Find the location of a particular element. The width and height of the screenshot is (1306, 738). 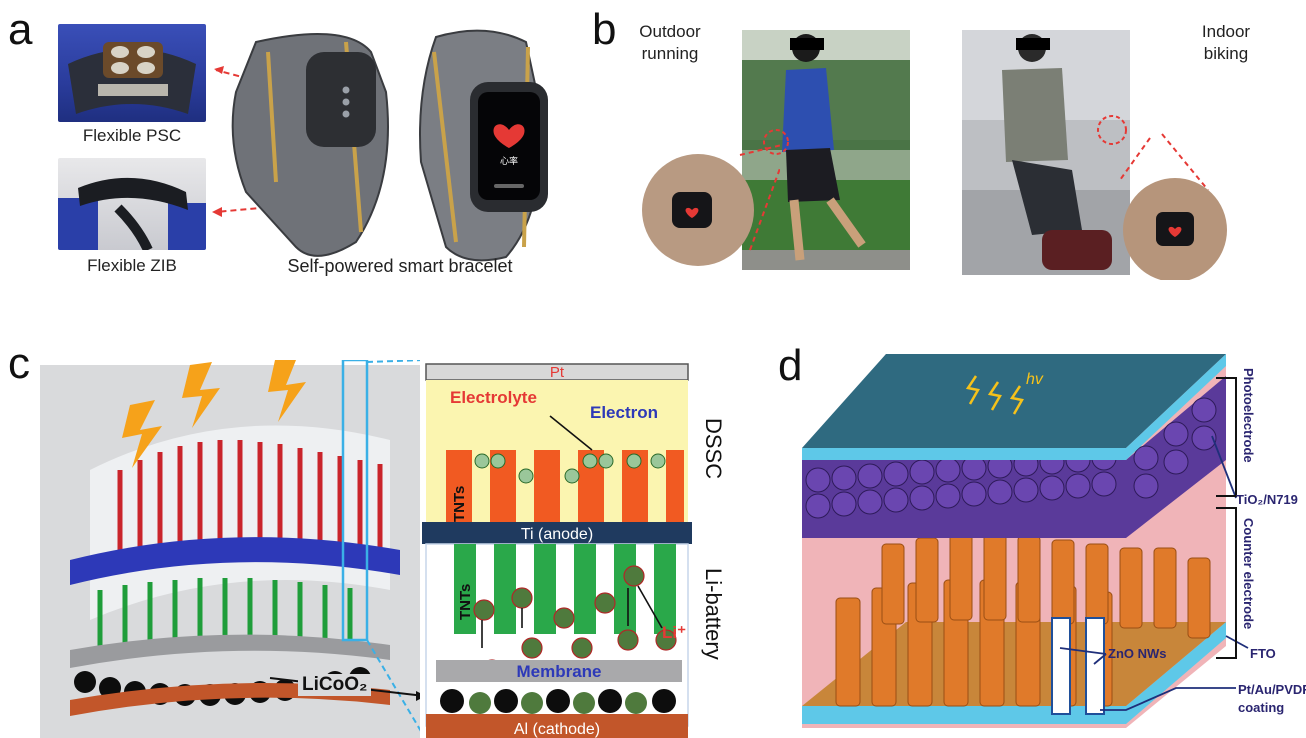

zib-film-illustration is located at coordinates (132, 213).